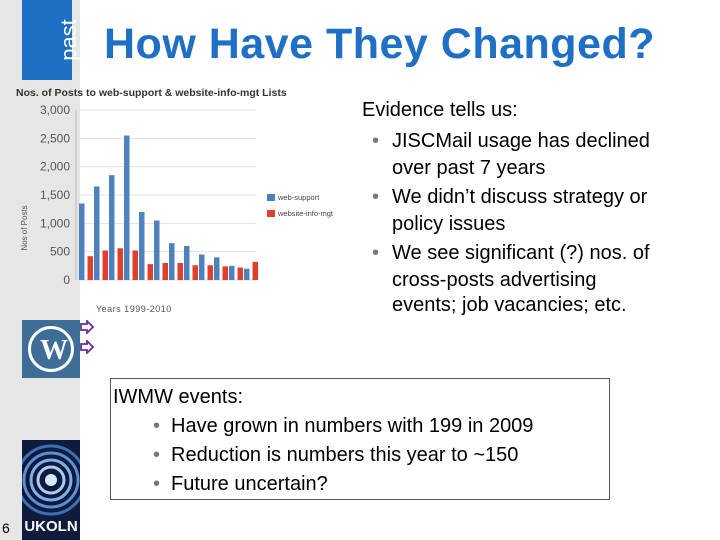 The width and height of the screenshot is (720, 540). Describe the element at coordinates (255, 270) in the screenshot. I see `bar-website-info-mgt-2010` at that location.